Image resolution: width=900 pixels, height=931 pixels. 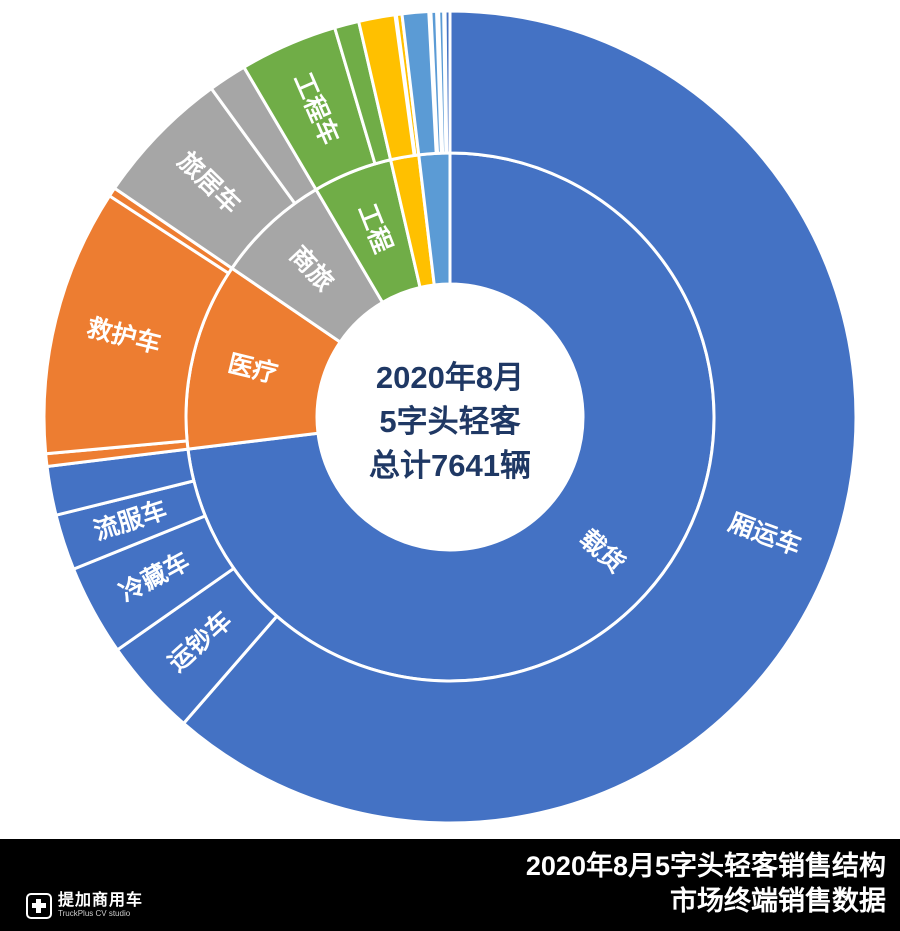 I want to click on truckplus-logo: 提加商用车 TruckPlus CV studio, so click(x=84, y=905).